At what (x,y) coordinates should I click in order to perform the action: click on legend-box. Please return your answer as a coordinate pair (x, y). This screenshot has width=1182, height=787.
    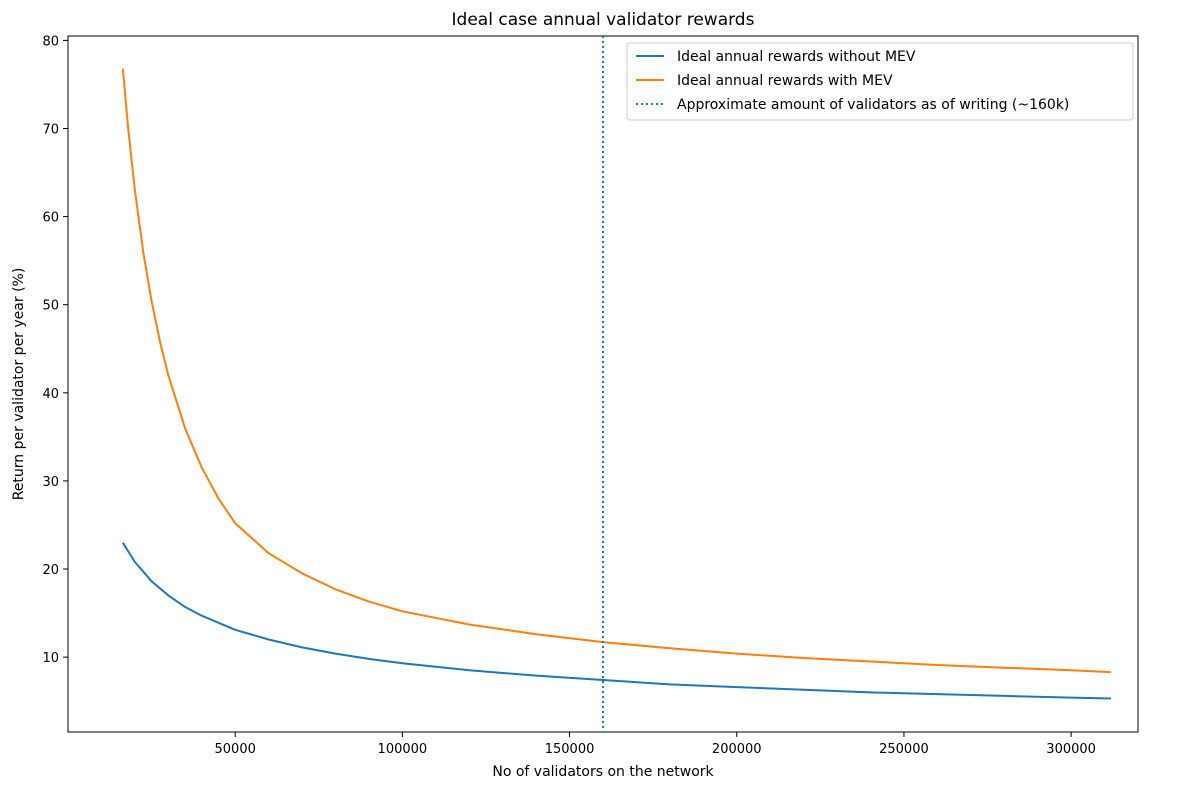
    Looking at the image, I should click on (880, 81).